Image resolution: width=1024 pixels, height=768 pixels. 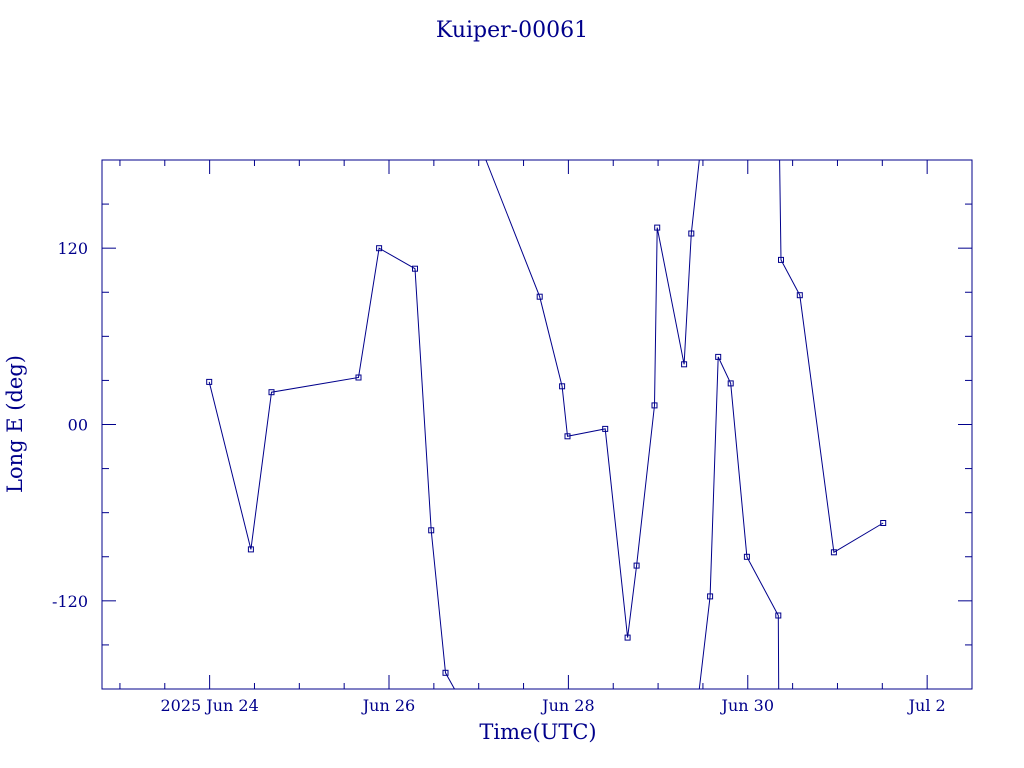 What do you see at coordinates (926, 705) in the screenshot?
I see `x-tick-label: Jul 2` at bounding box center [926, 705].